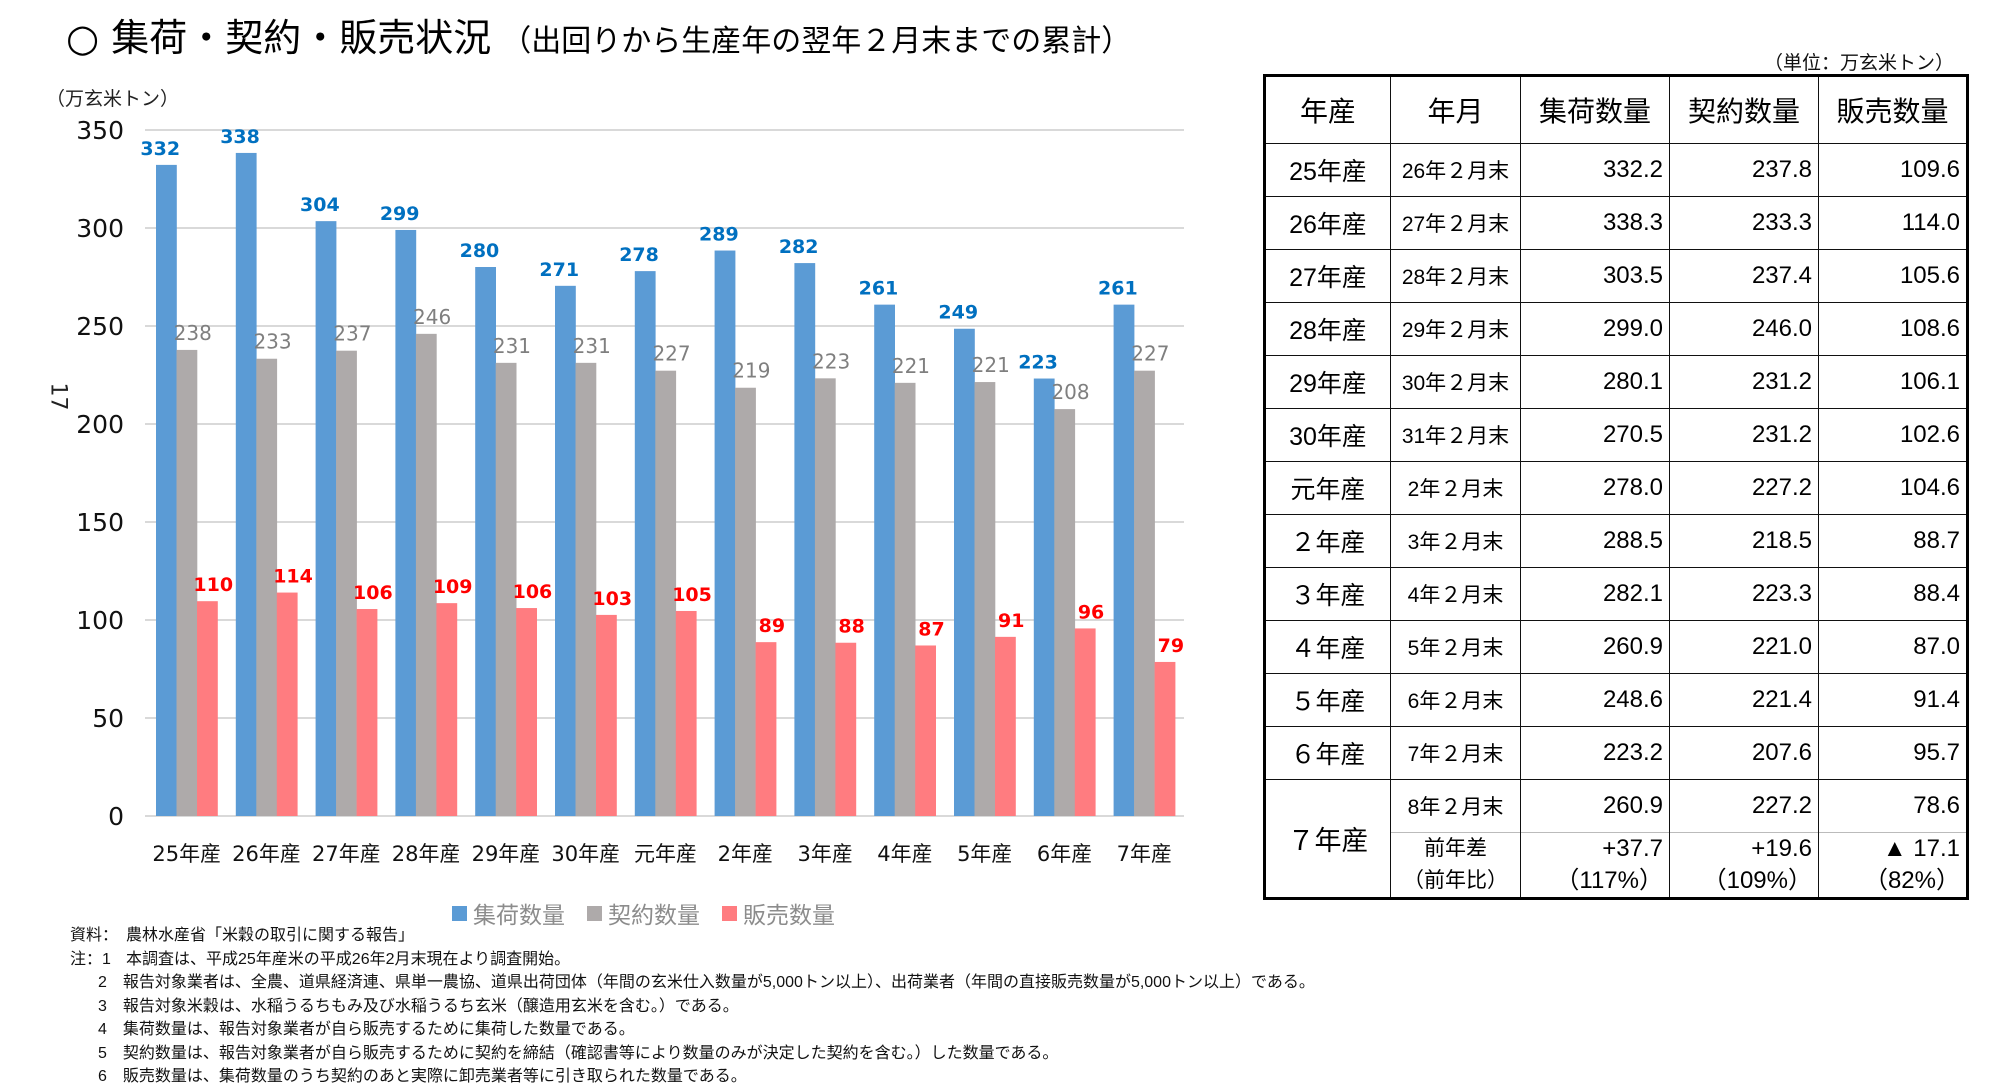  I want to click on title-main: ○ 集荷・契約・販売状況, so click(279, 38).